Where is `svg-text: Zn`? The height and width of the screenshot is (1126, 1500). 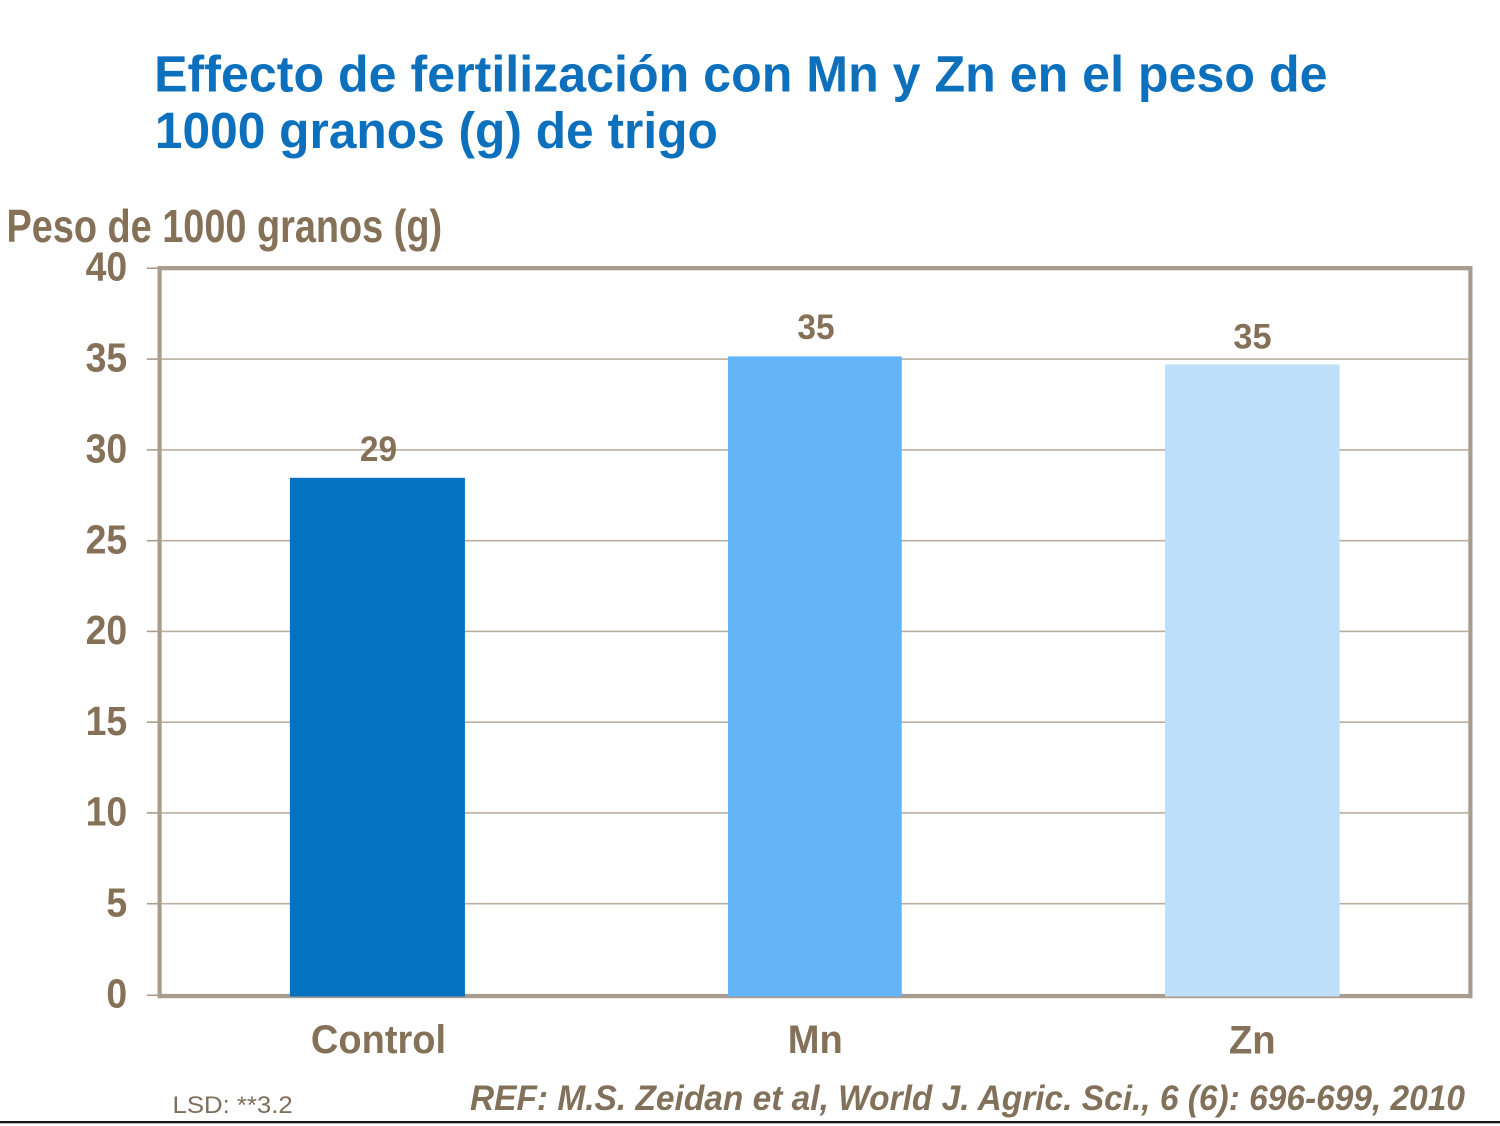
svg-text: Zn is located at coordinates (1252, 1041).